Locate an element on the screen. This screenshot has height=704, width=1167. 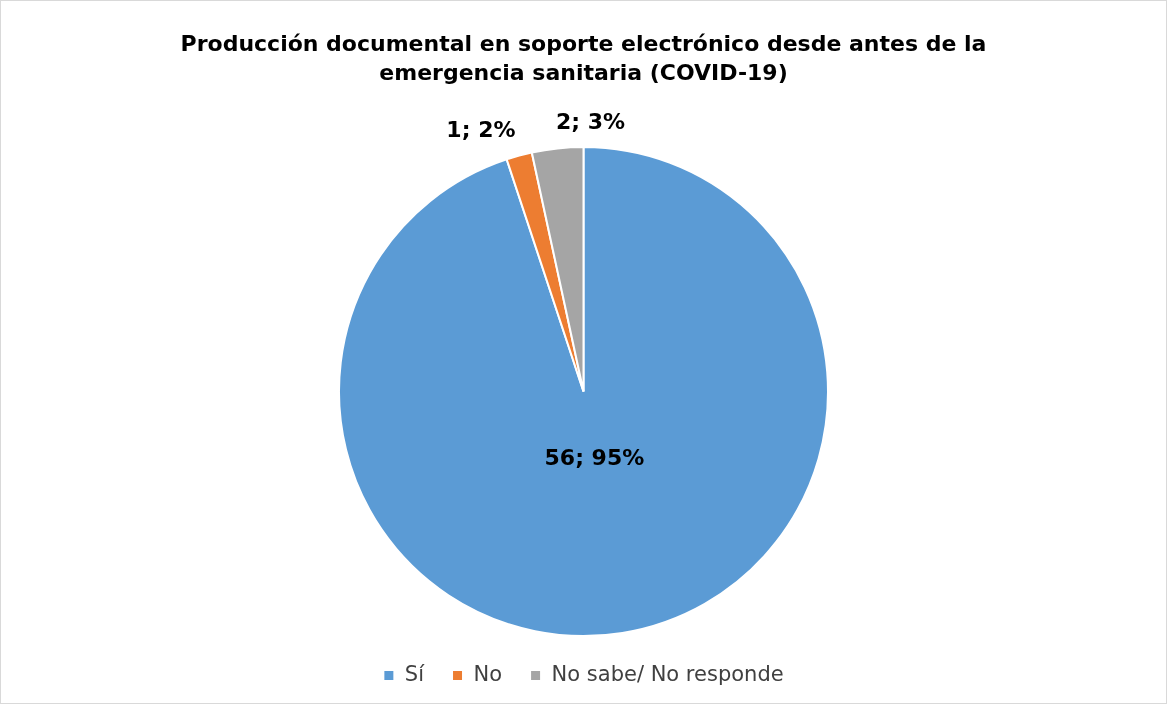
data-label: 1; 2% is located at coordinates (481, 129).